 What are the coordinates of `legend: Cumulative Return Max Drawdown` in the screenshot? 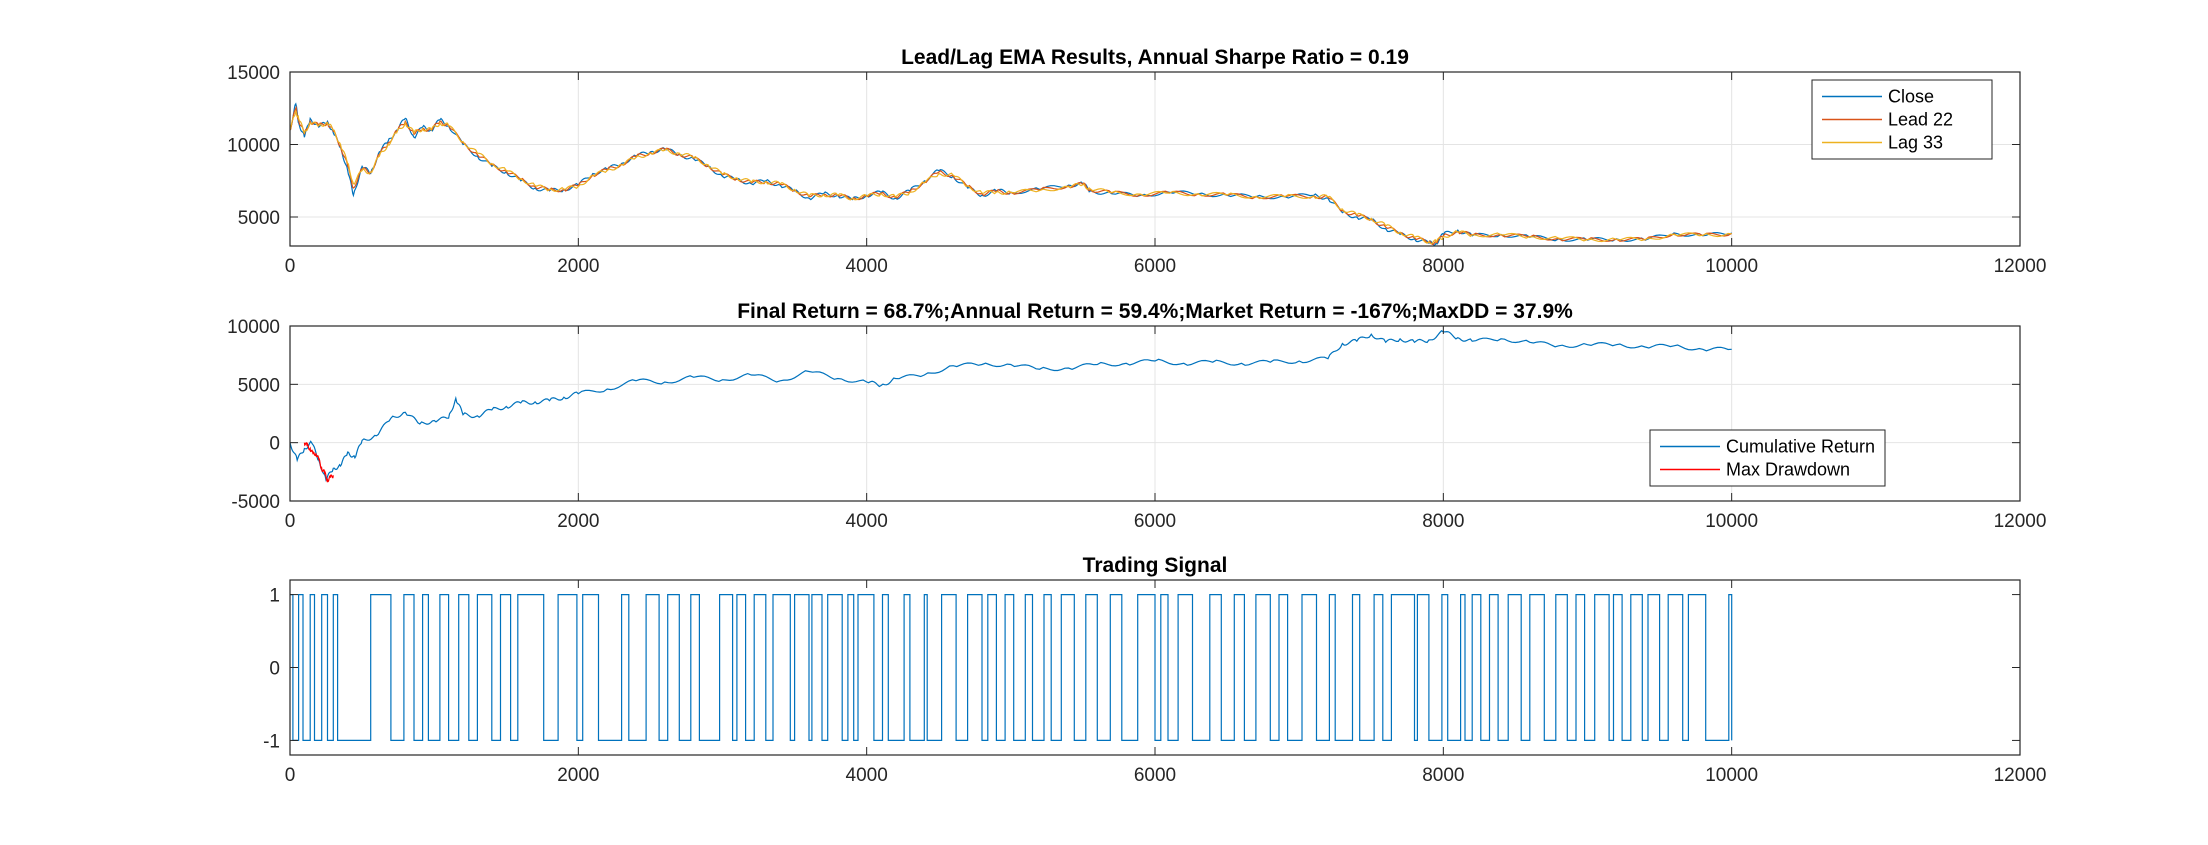 It's located at (1767, 458).